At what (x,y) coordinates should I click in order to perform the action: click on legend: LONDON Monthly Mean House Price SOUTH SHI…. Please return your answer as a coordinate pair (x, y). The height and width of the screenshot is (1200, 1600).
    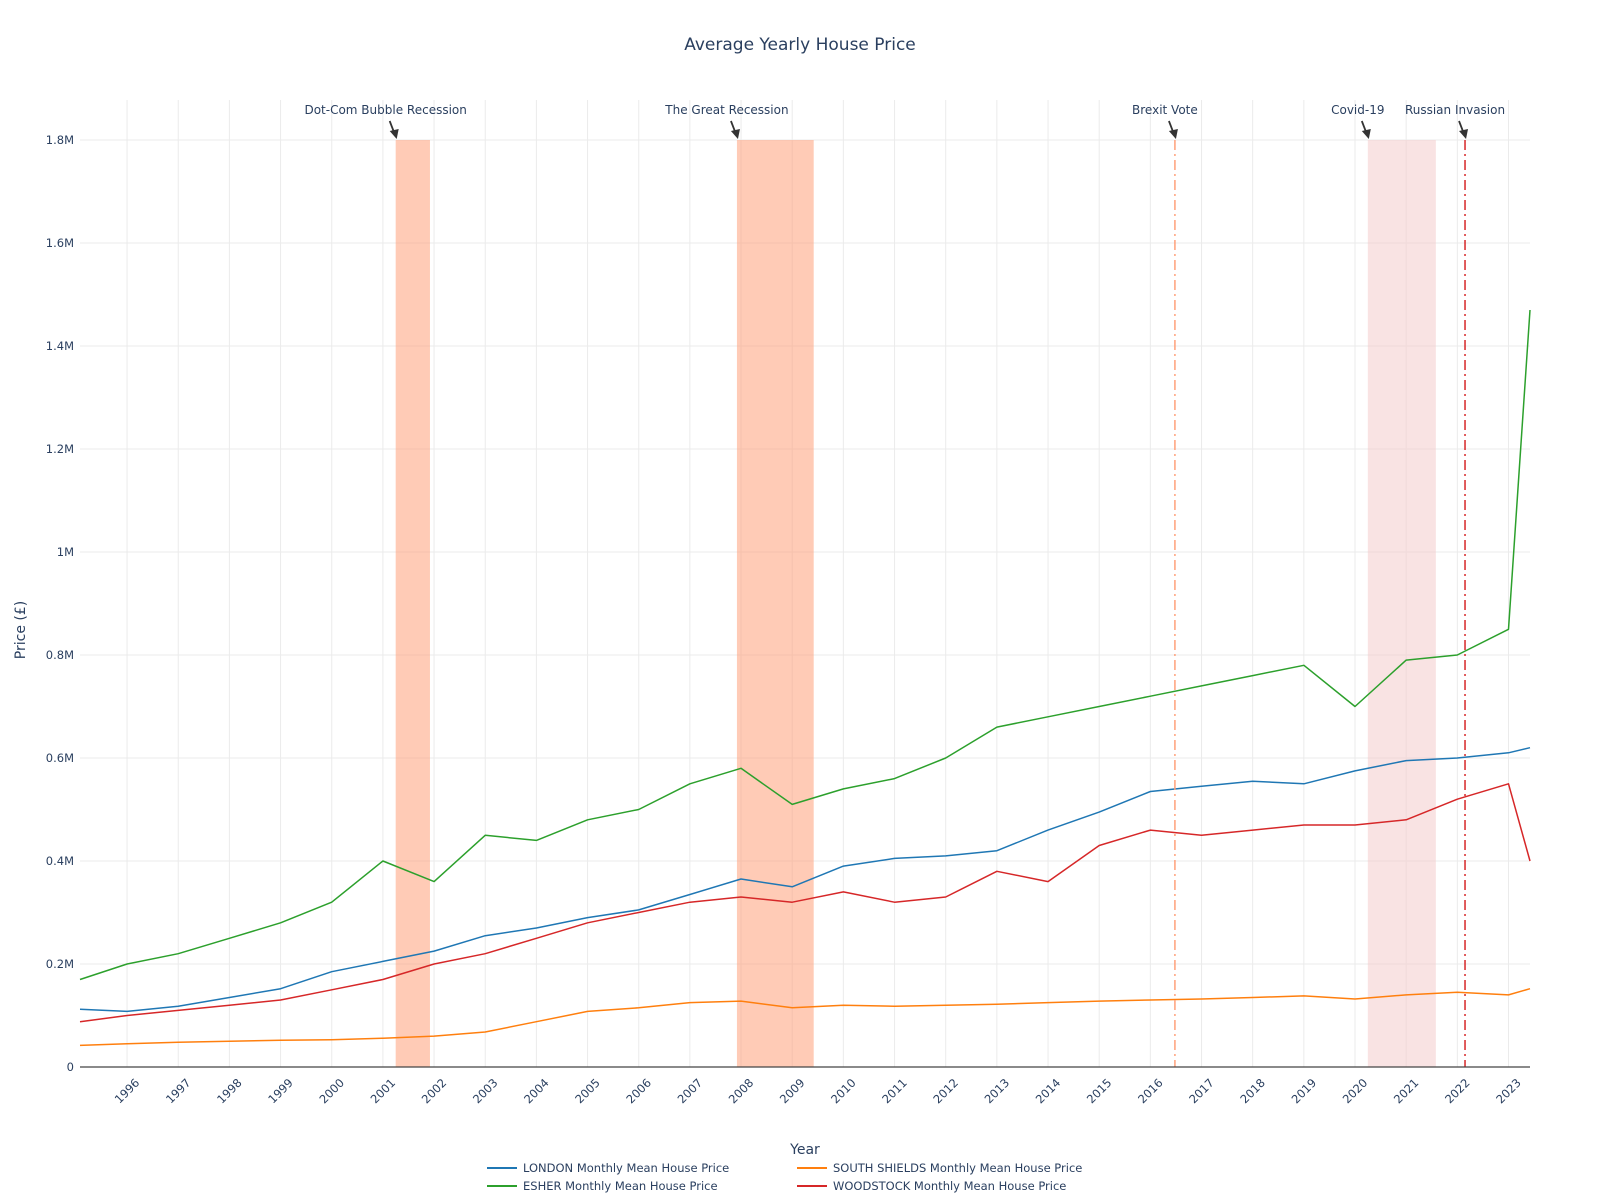
    Looking at the image, I should click on (784, 1177).